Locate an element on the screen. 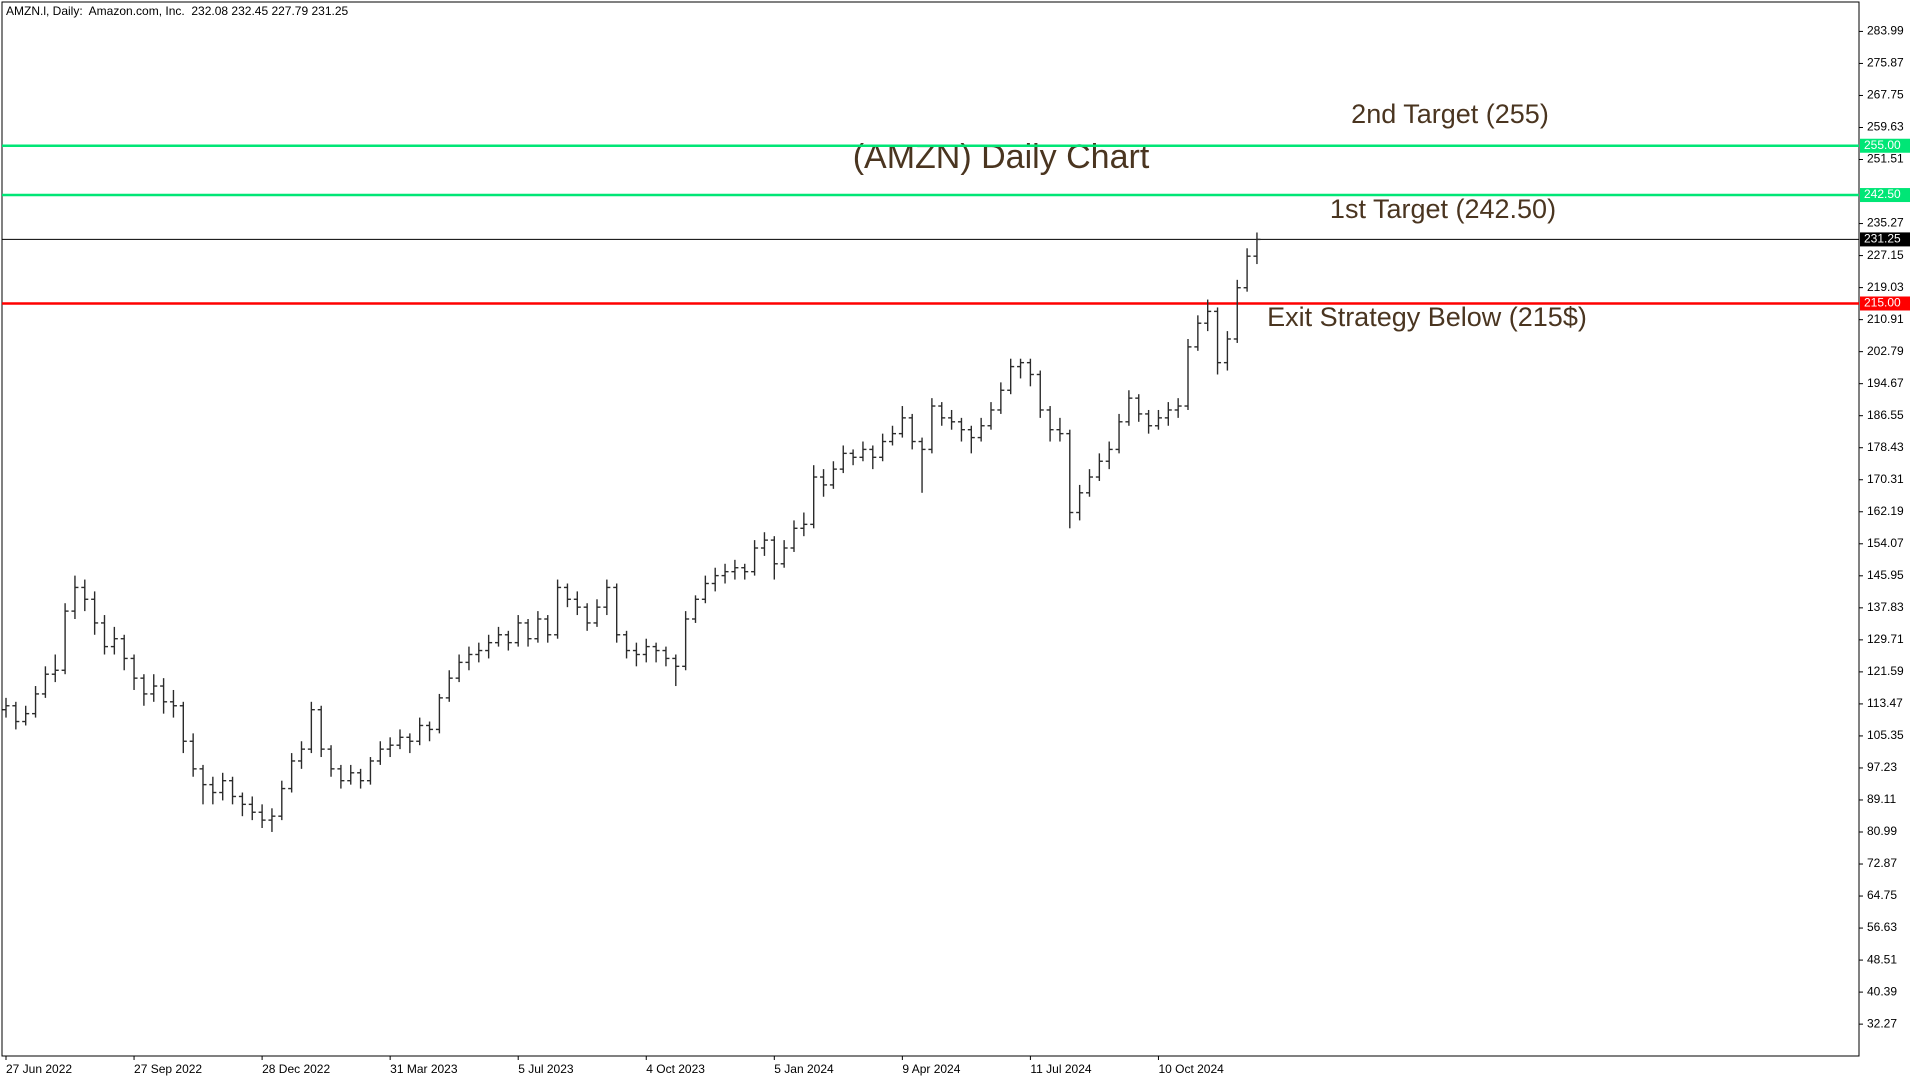 This screenshot has width=1920, height=1080. y-tick-label: 80.99 is located at coordinates (1882, 831).